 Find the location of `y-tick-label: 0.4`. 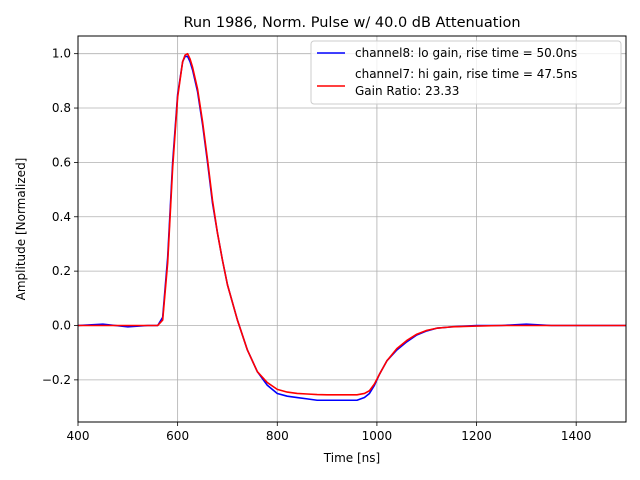

y-tick-label: 0.4 is located at coordinates (61, 217).